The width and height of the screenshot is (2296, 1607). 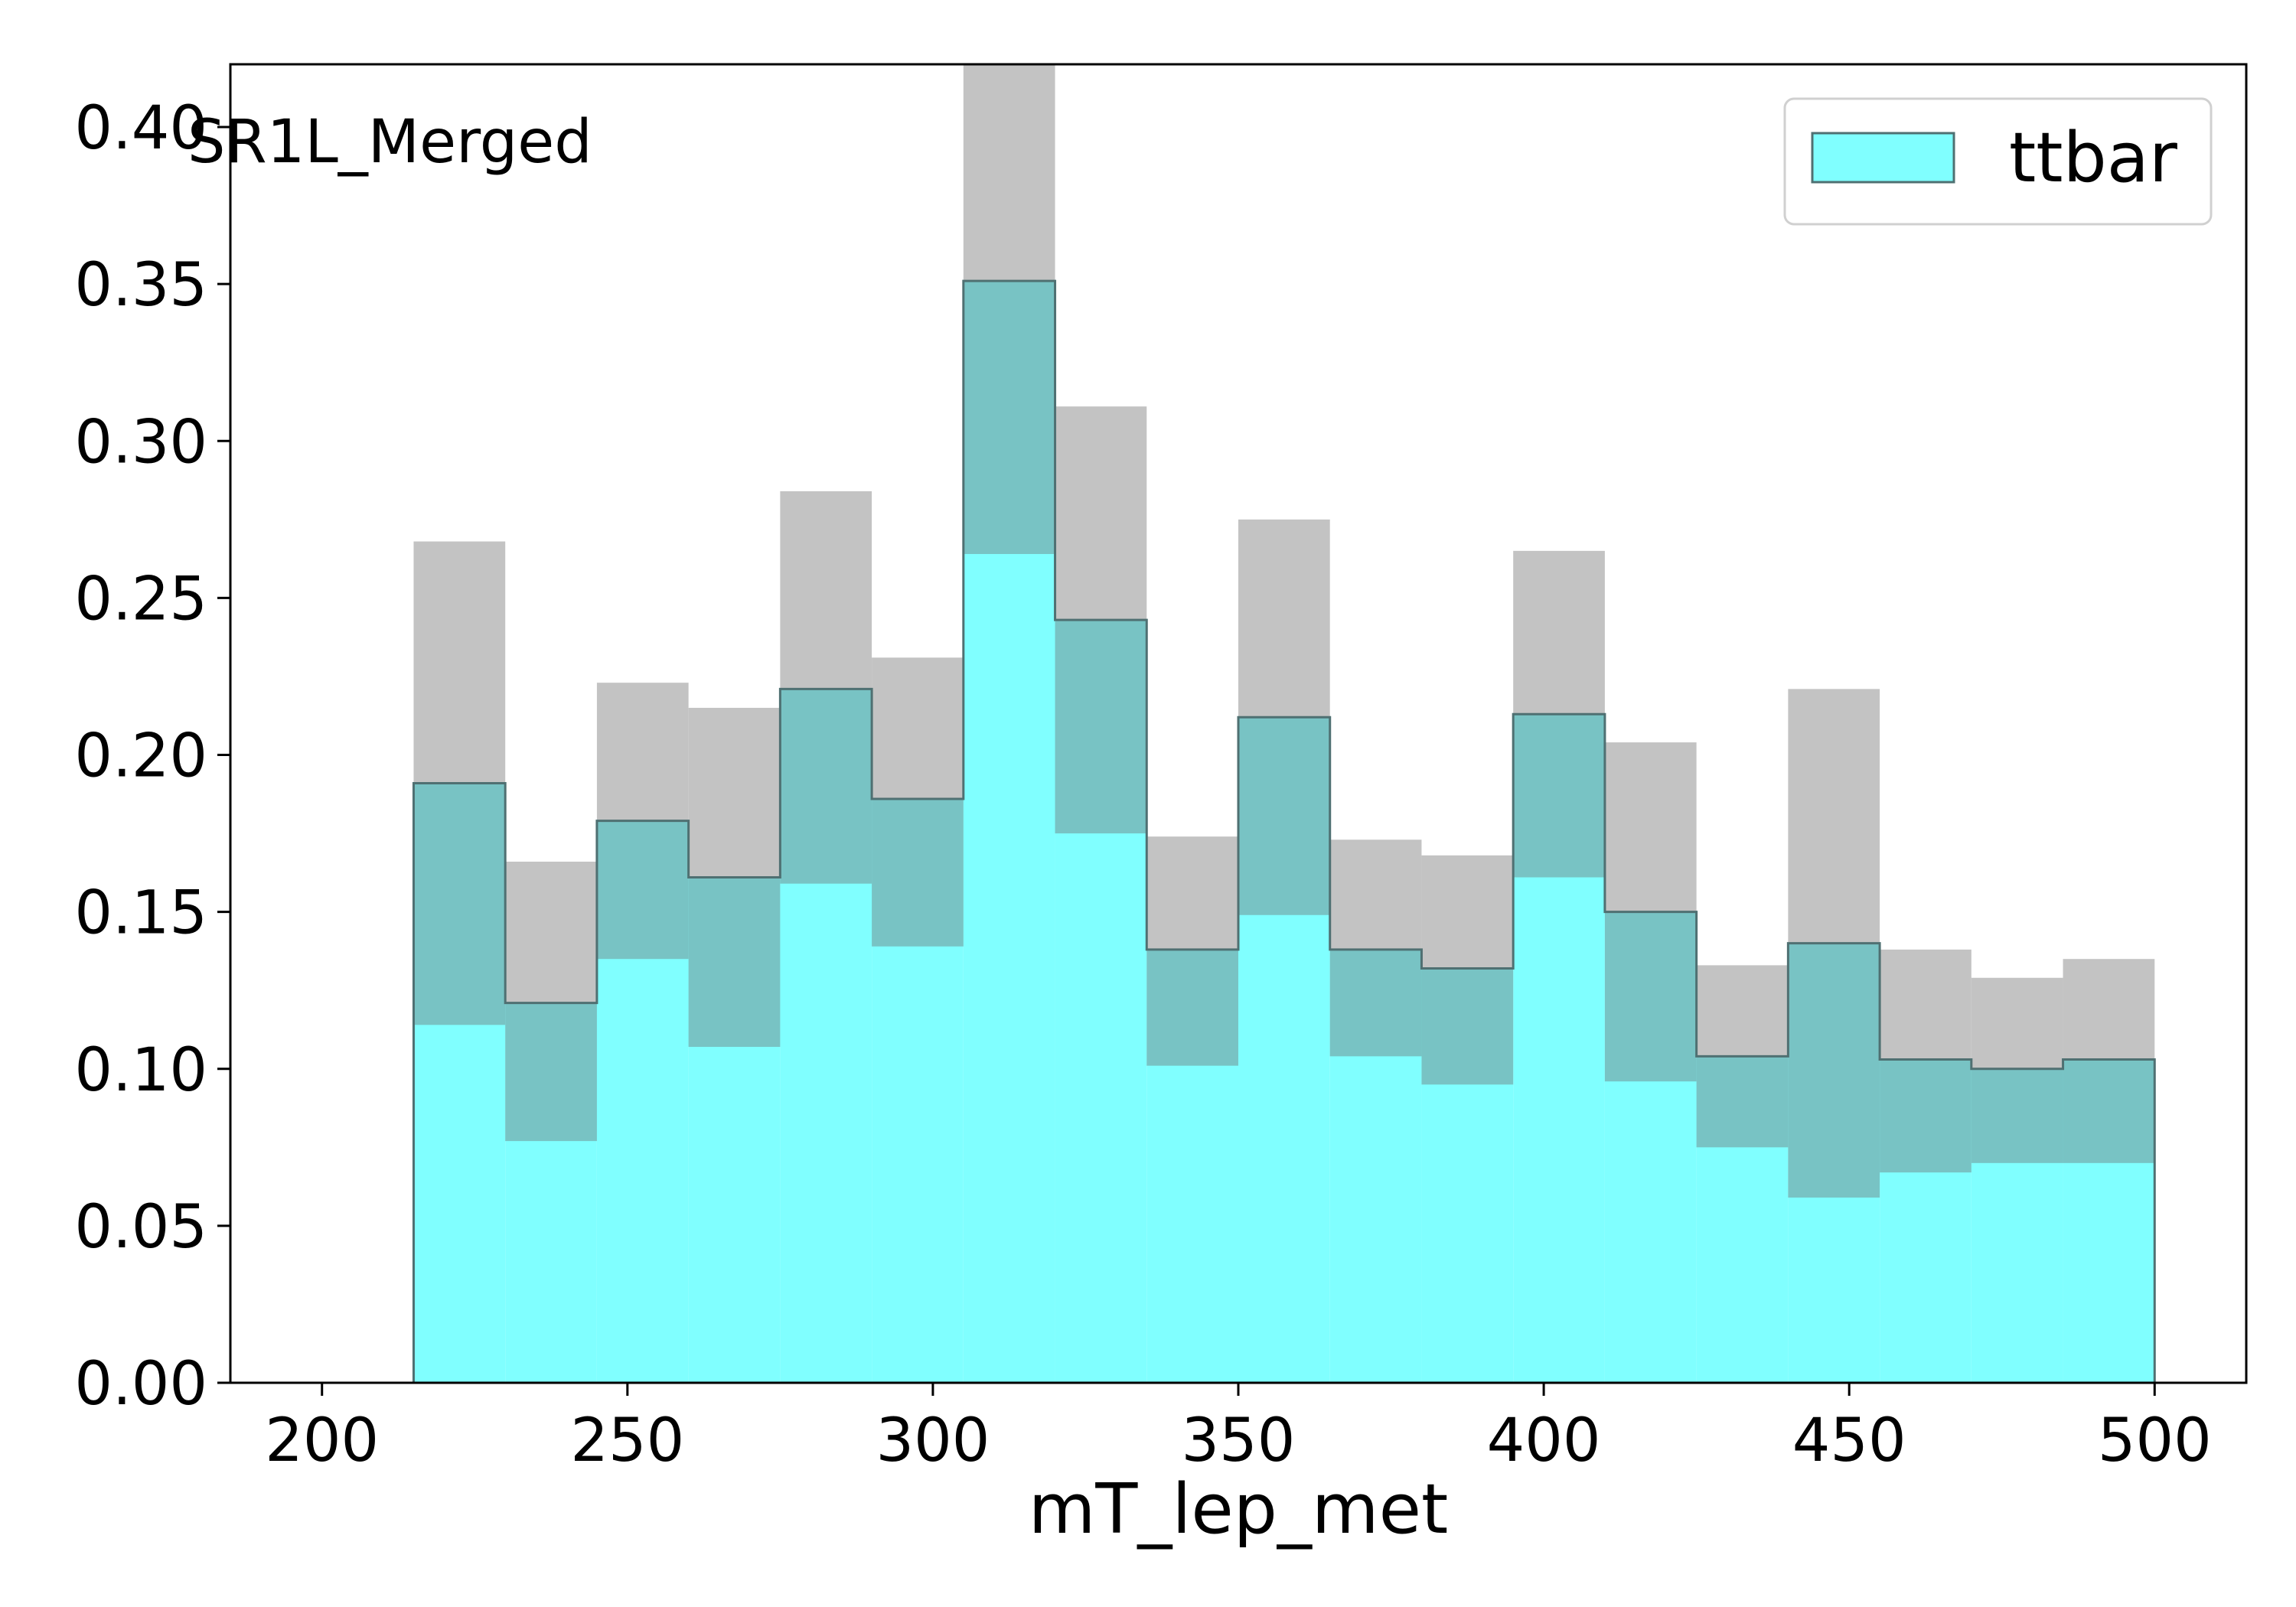 What do you see at coordinates (2155, 1441) in the screenshot?
I see `x-tick-label: 500` at bounding box center [2155, 1441].